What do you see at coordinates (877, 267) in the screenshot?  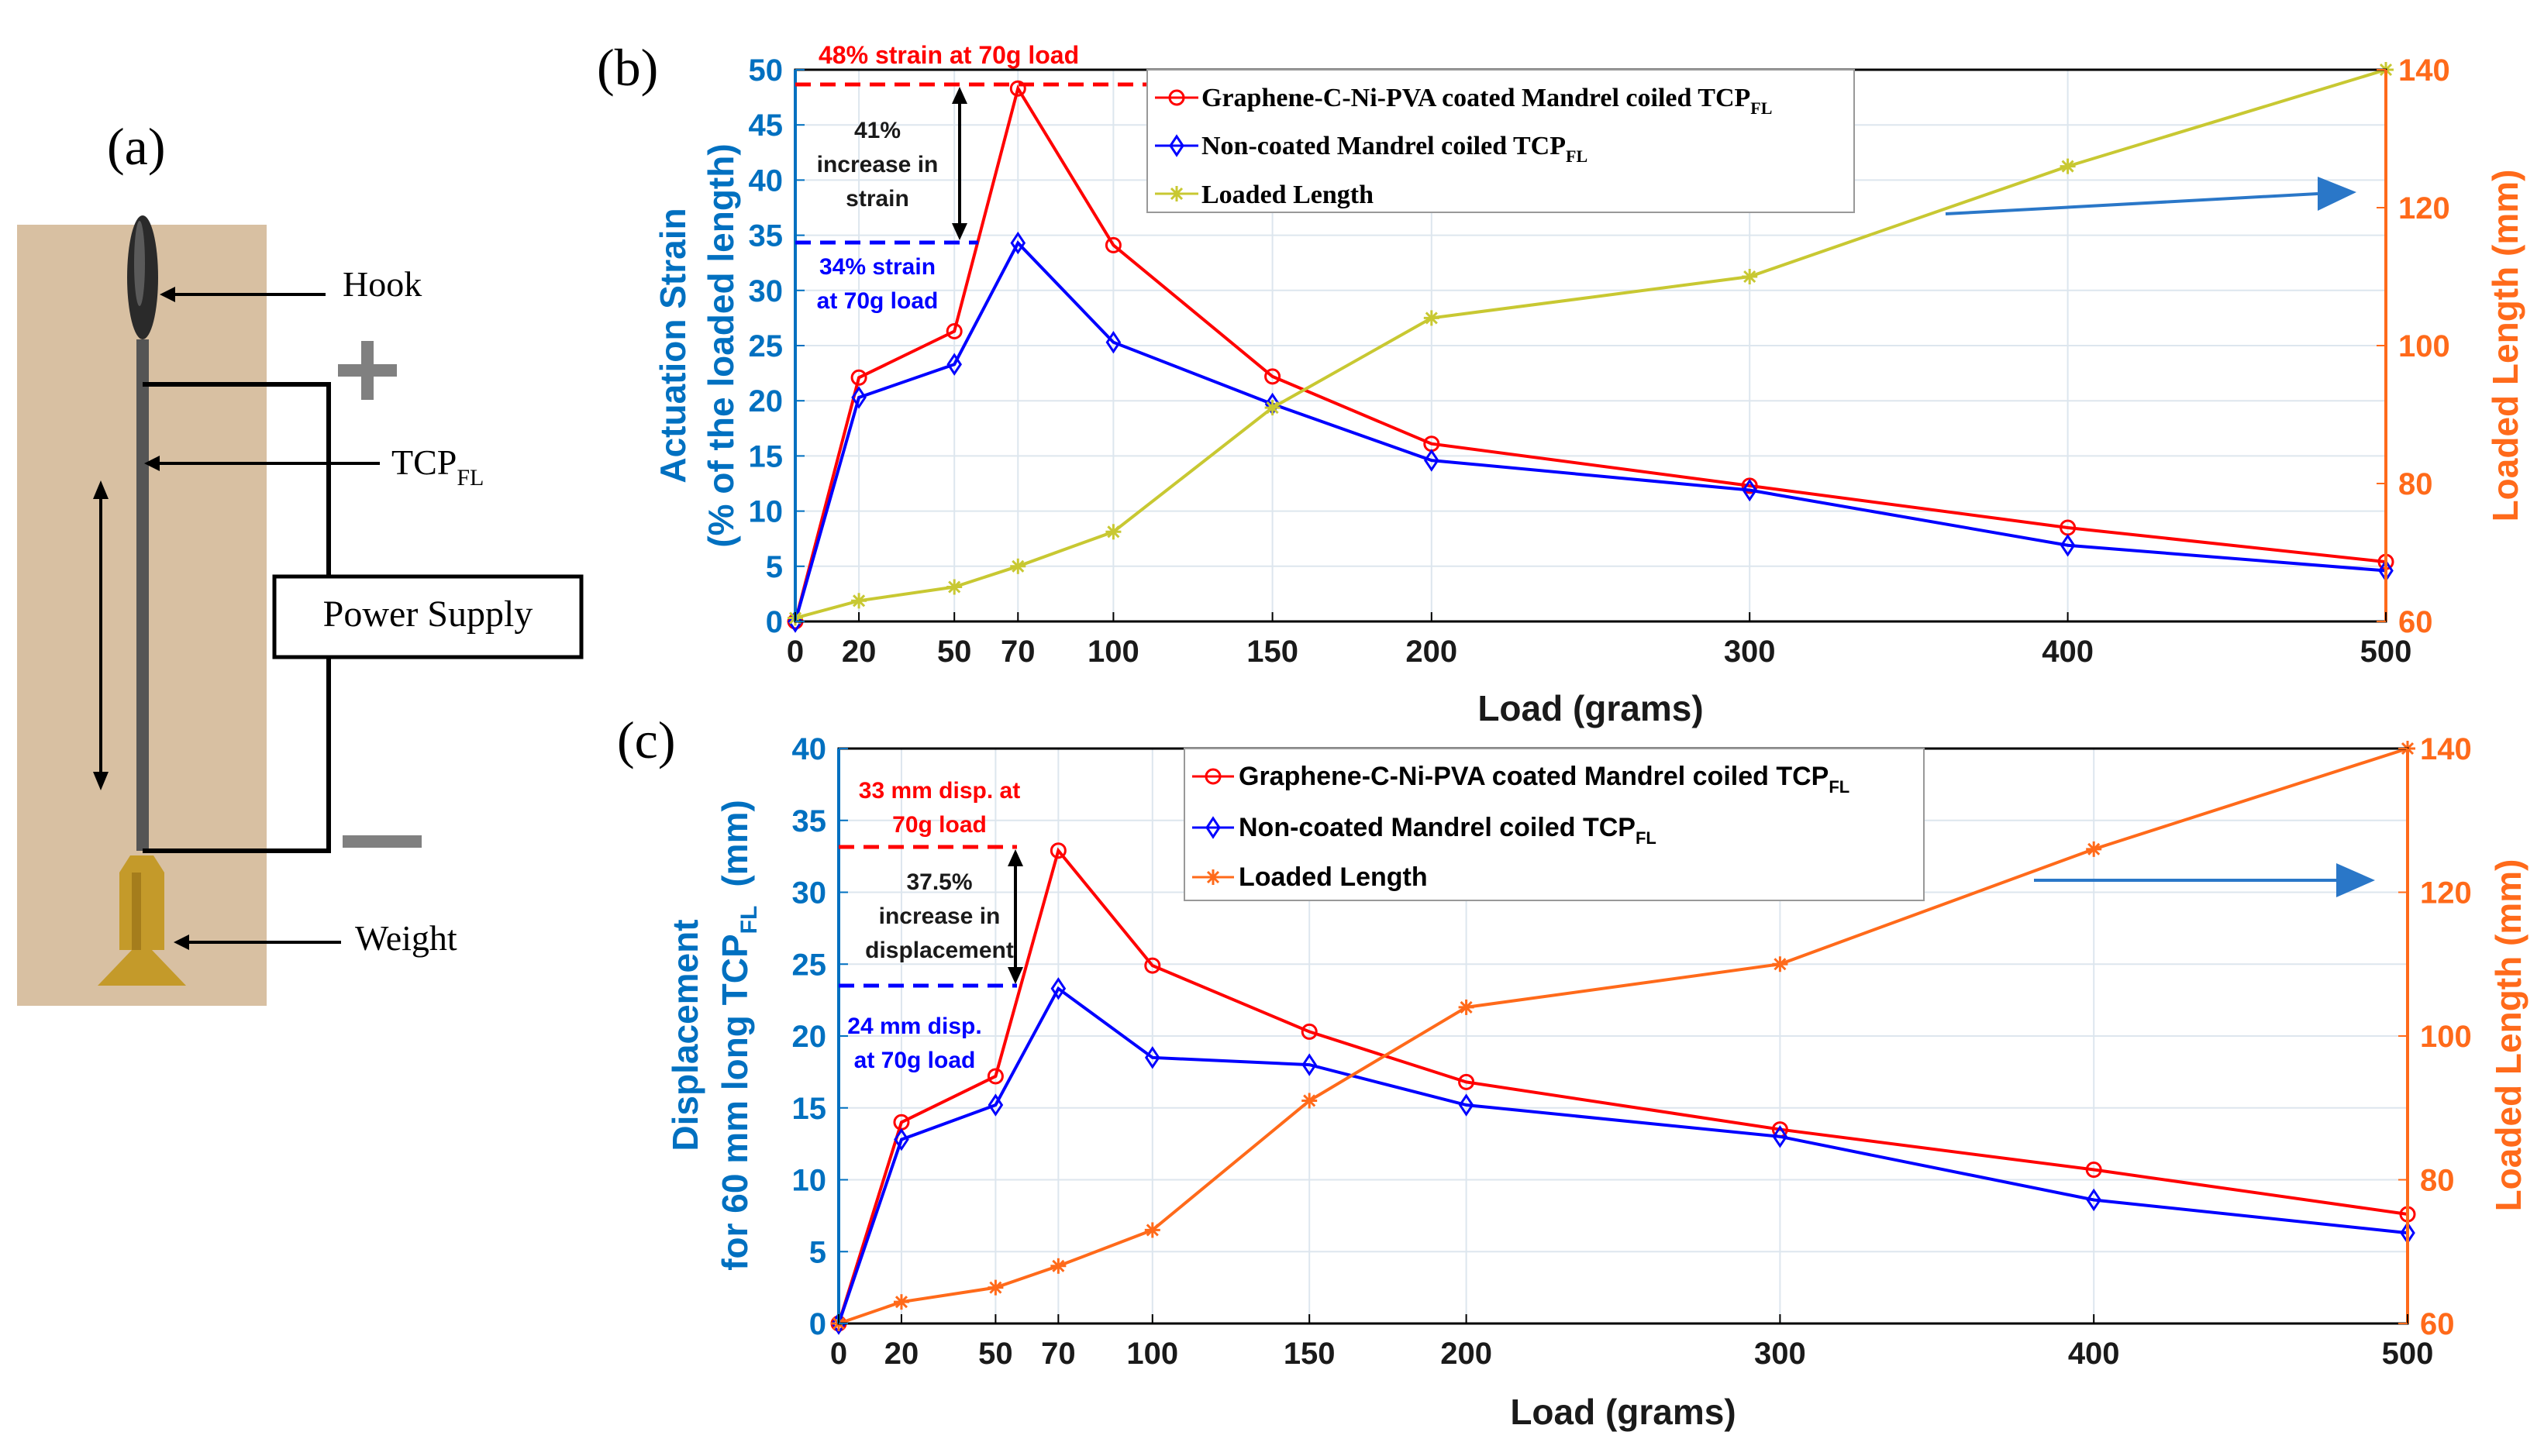 I see `chart-b-ann-bottom-1: 34% strain` at bounding box center [877, 267].